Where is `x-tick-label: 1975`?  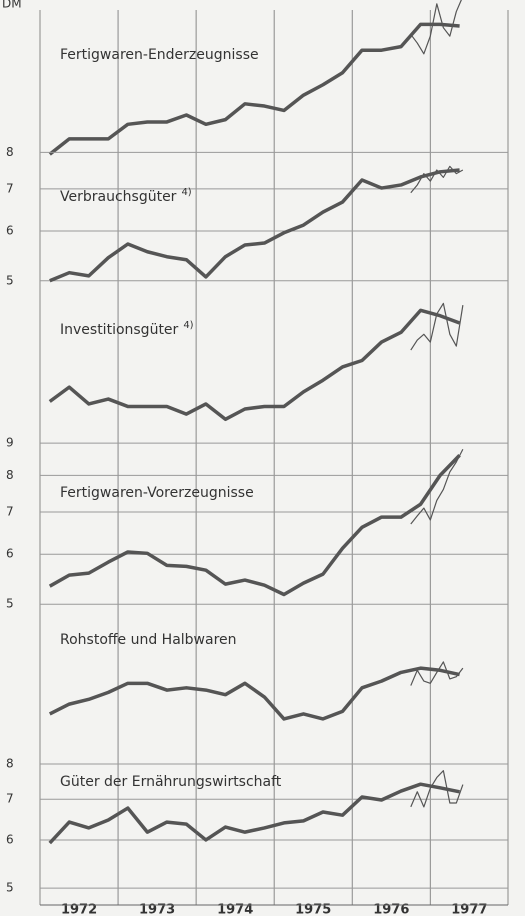
x-tick-label: 1975 is located at coordinates (313, 909).